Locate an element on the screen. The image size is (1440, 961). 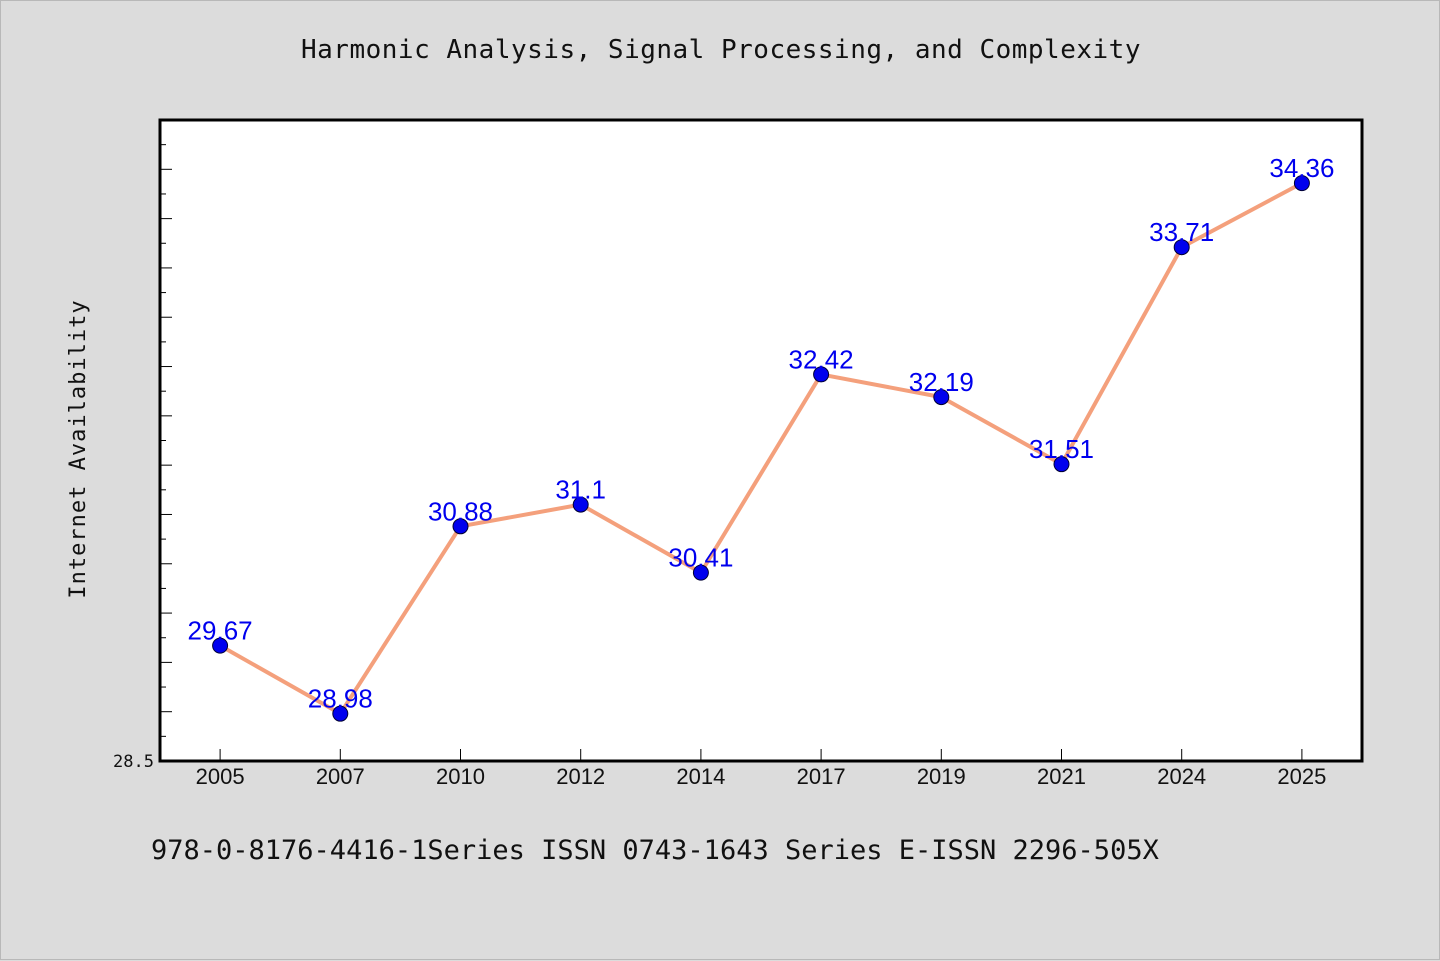
x-tick-label: 2014 is located at coordinates (700, 776).